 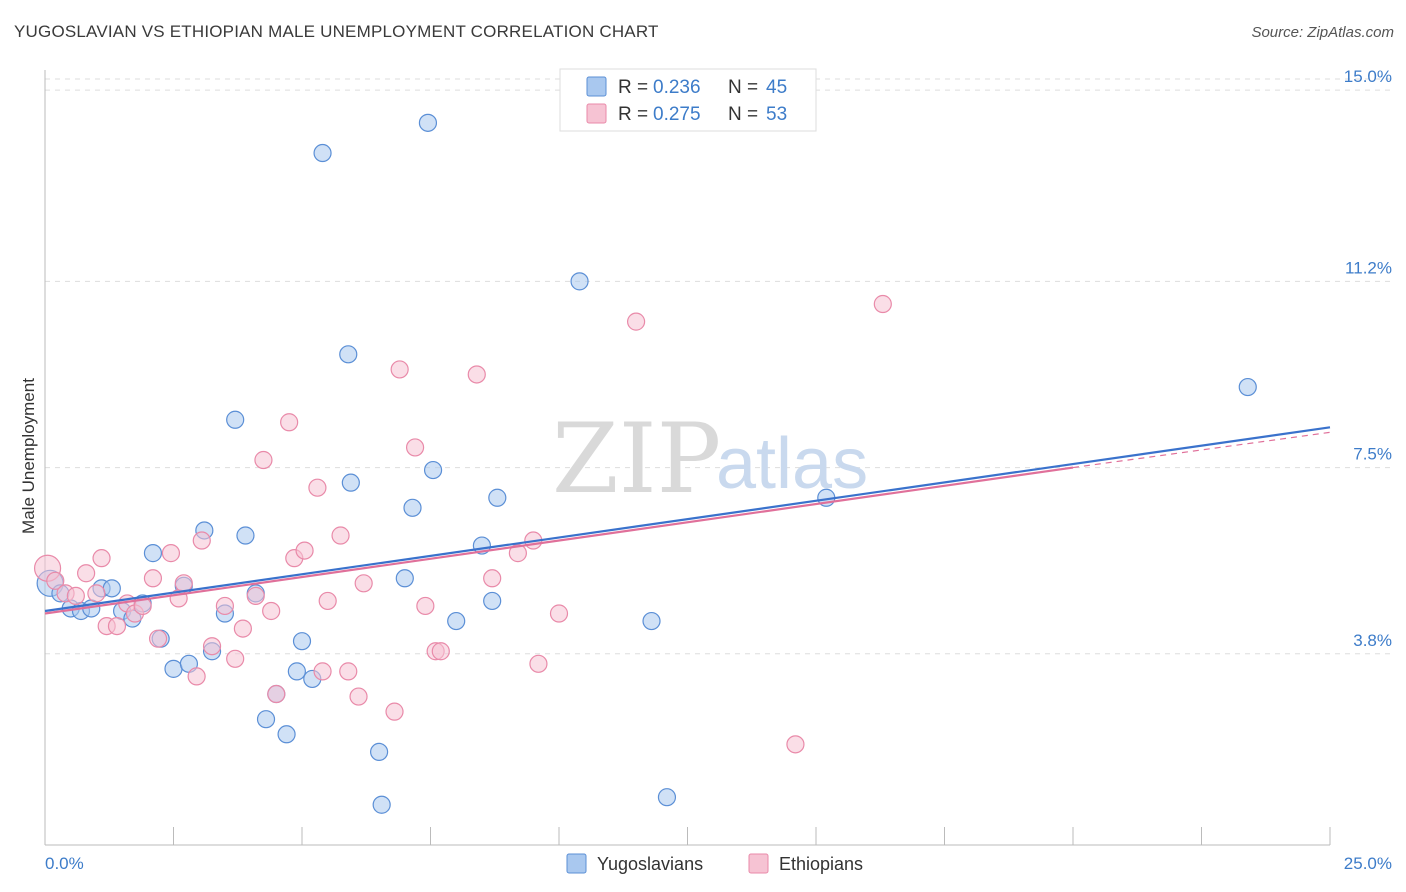 What do you see at coordinates (1368, 267) in the screenshot?
I see `y-tick-label: 11.2%` at bounding box center [1368, 267].